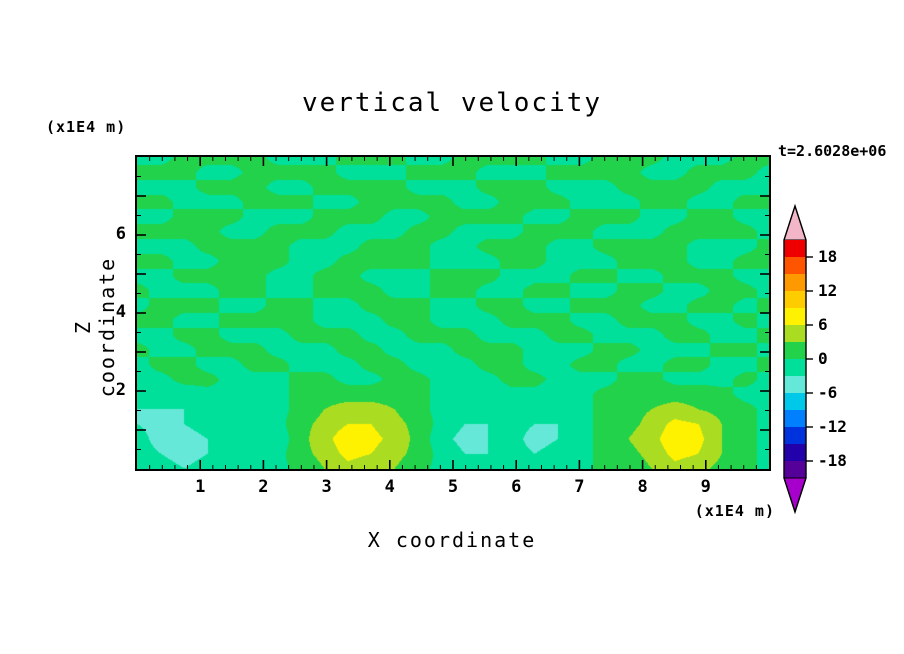 The height and width of the screenshot is (654, 904). I want to click on y-axis-unit-label: (x1E4 m), so click(86, 127).